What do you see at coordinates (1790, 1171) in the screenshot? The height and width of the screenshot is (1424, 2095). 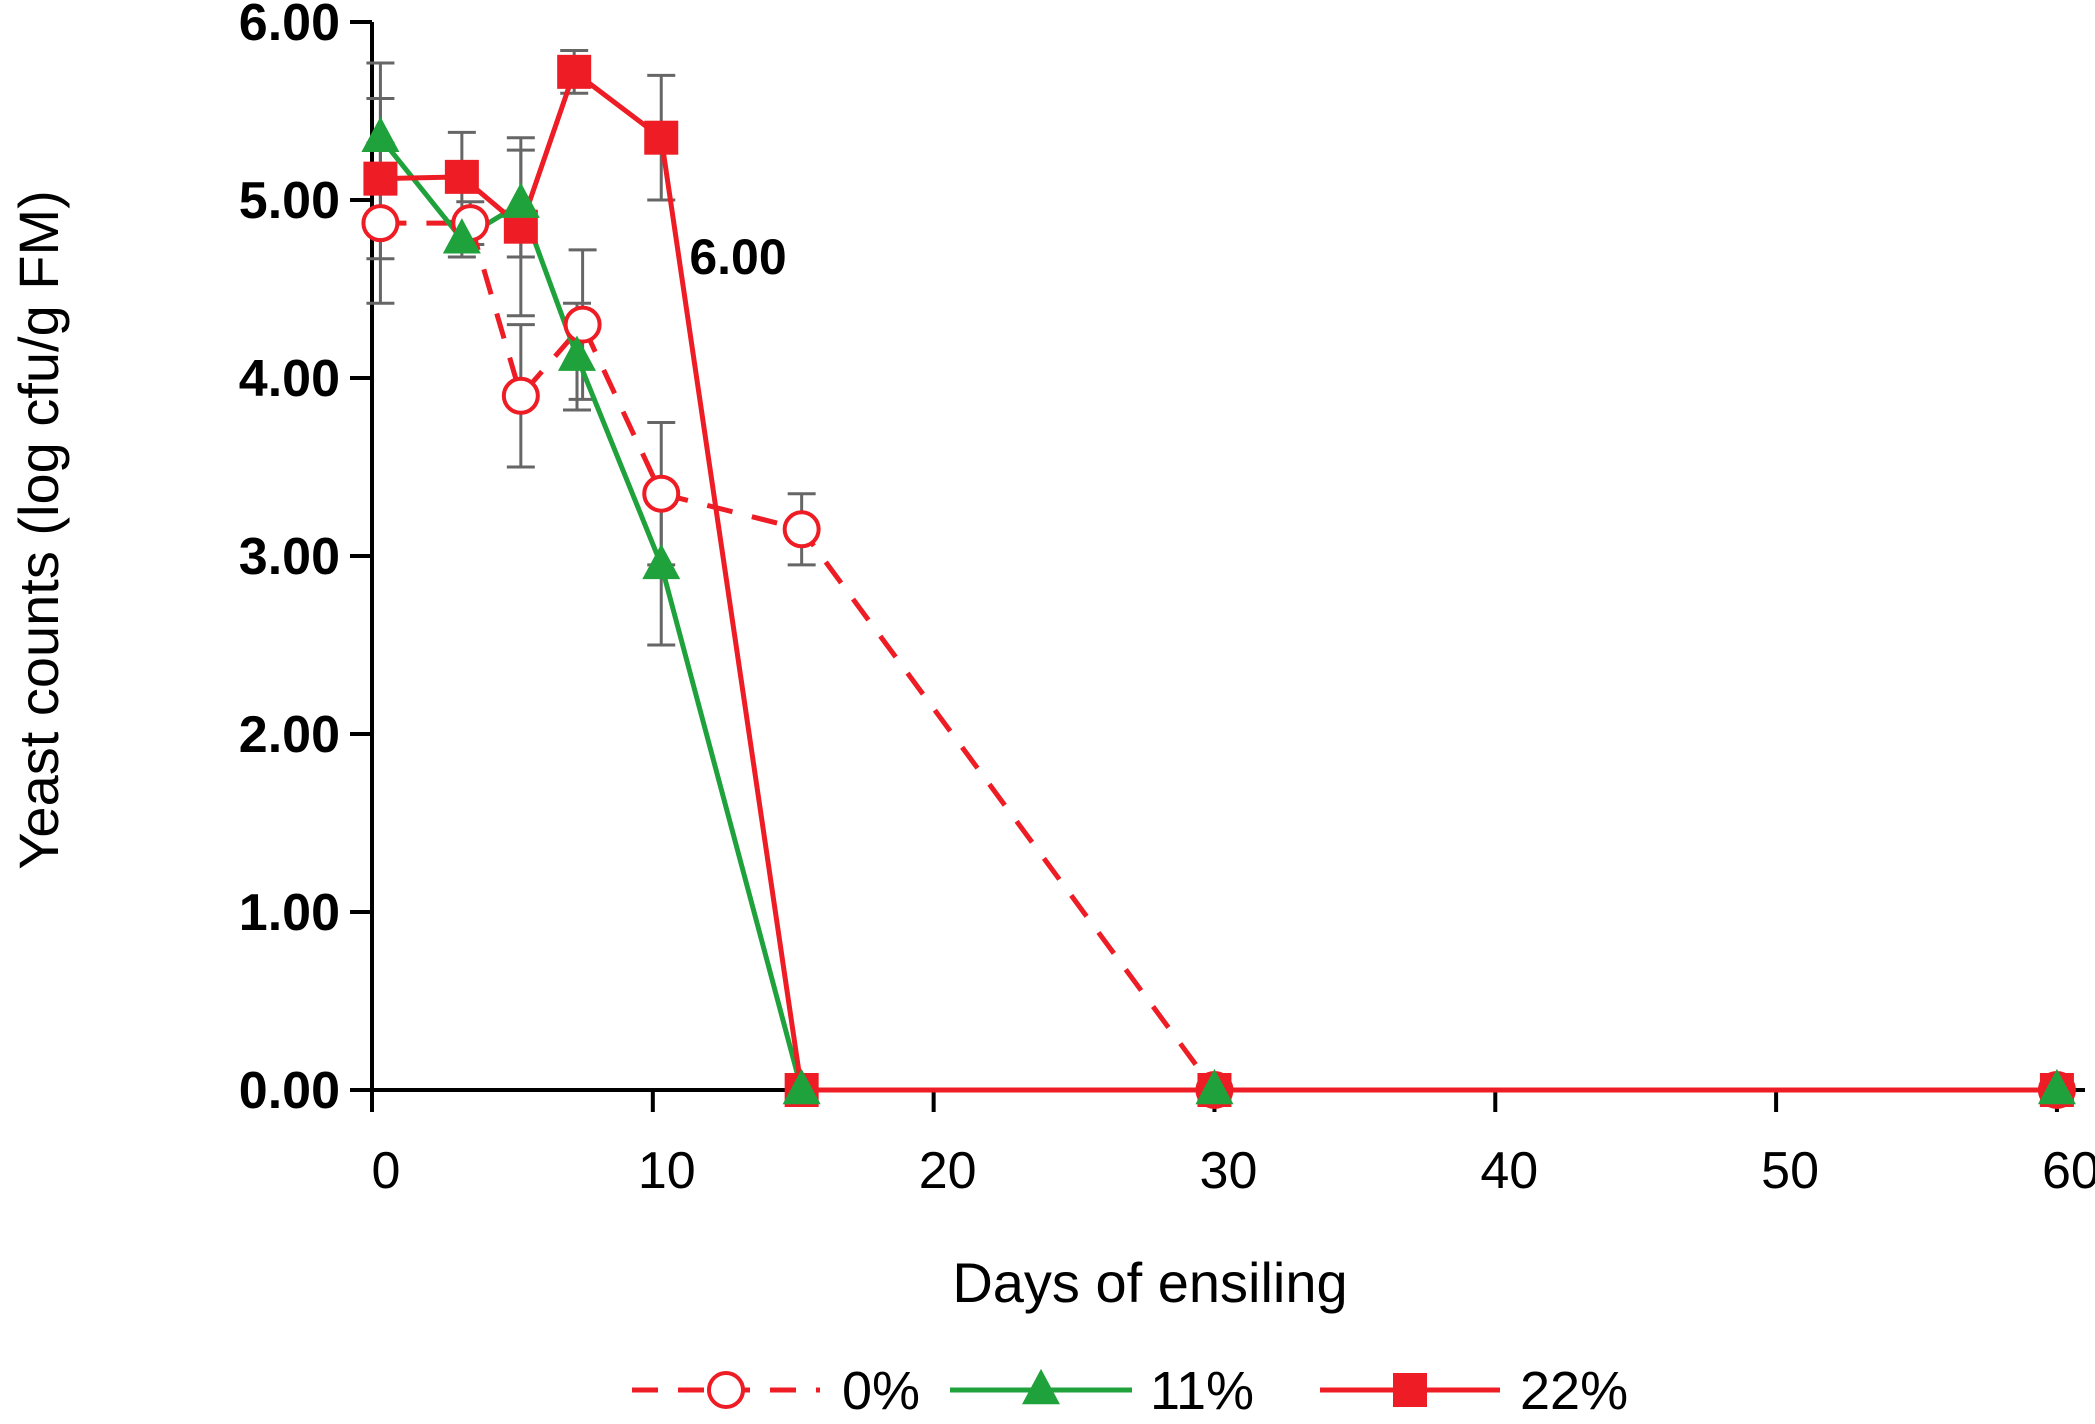 I see `x-tick-label: 50` at bounding box center [1790, 1171].